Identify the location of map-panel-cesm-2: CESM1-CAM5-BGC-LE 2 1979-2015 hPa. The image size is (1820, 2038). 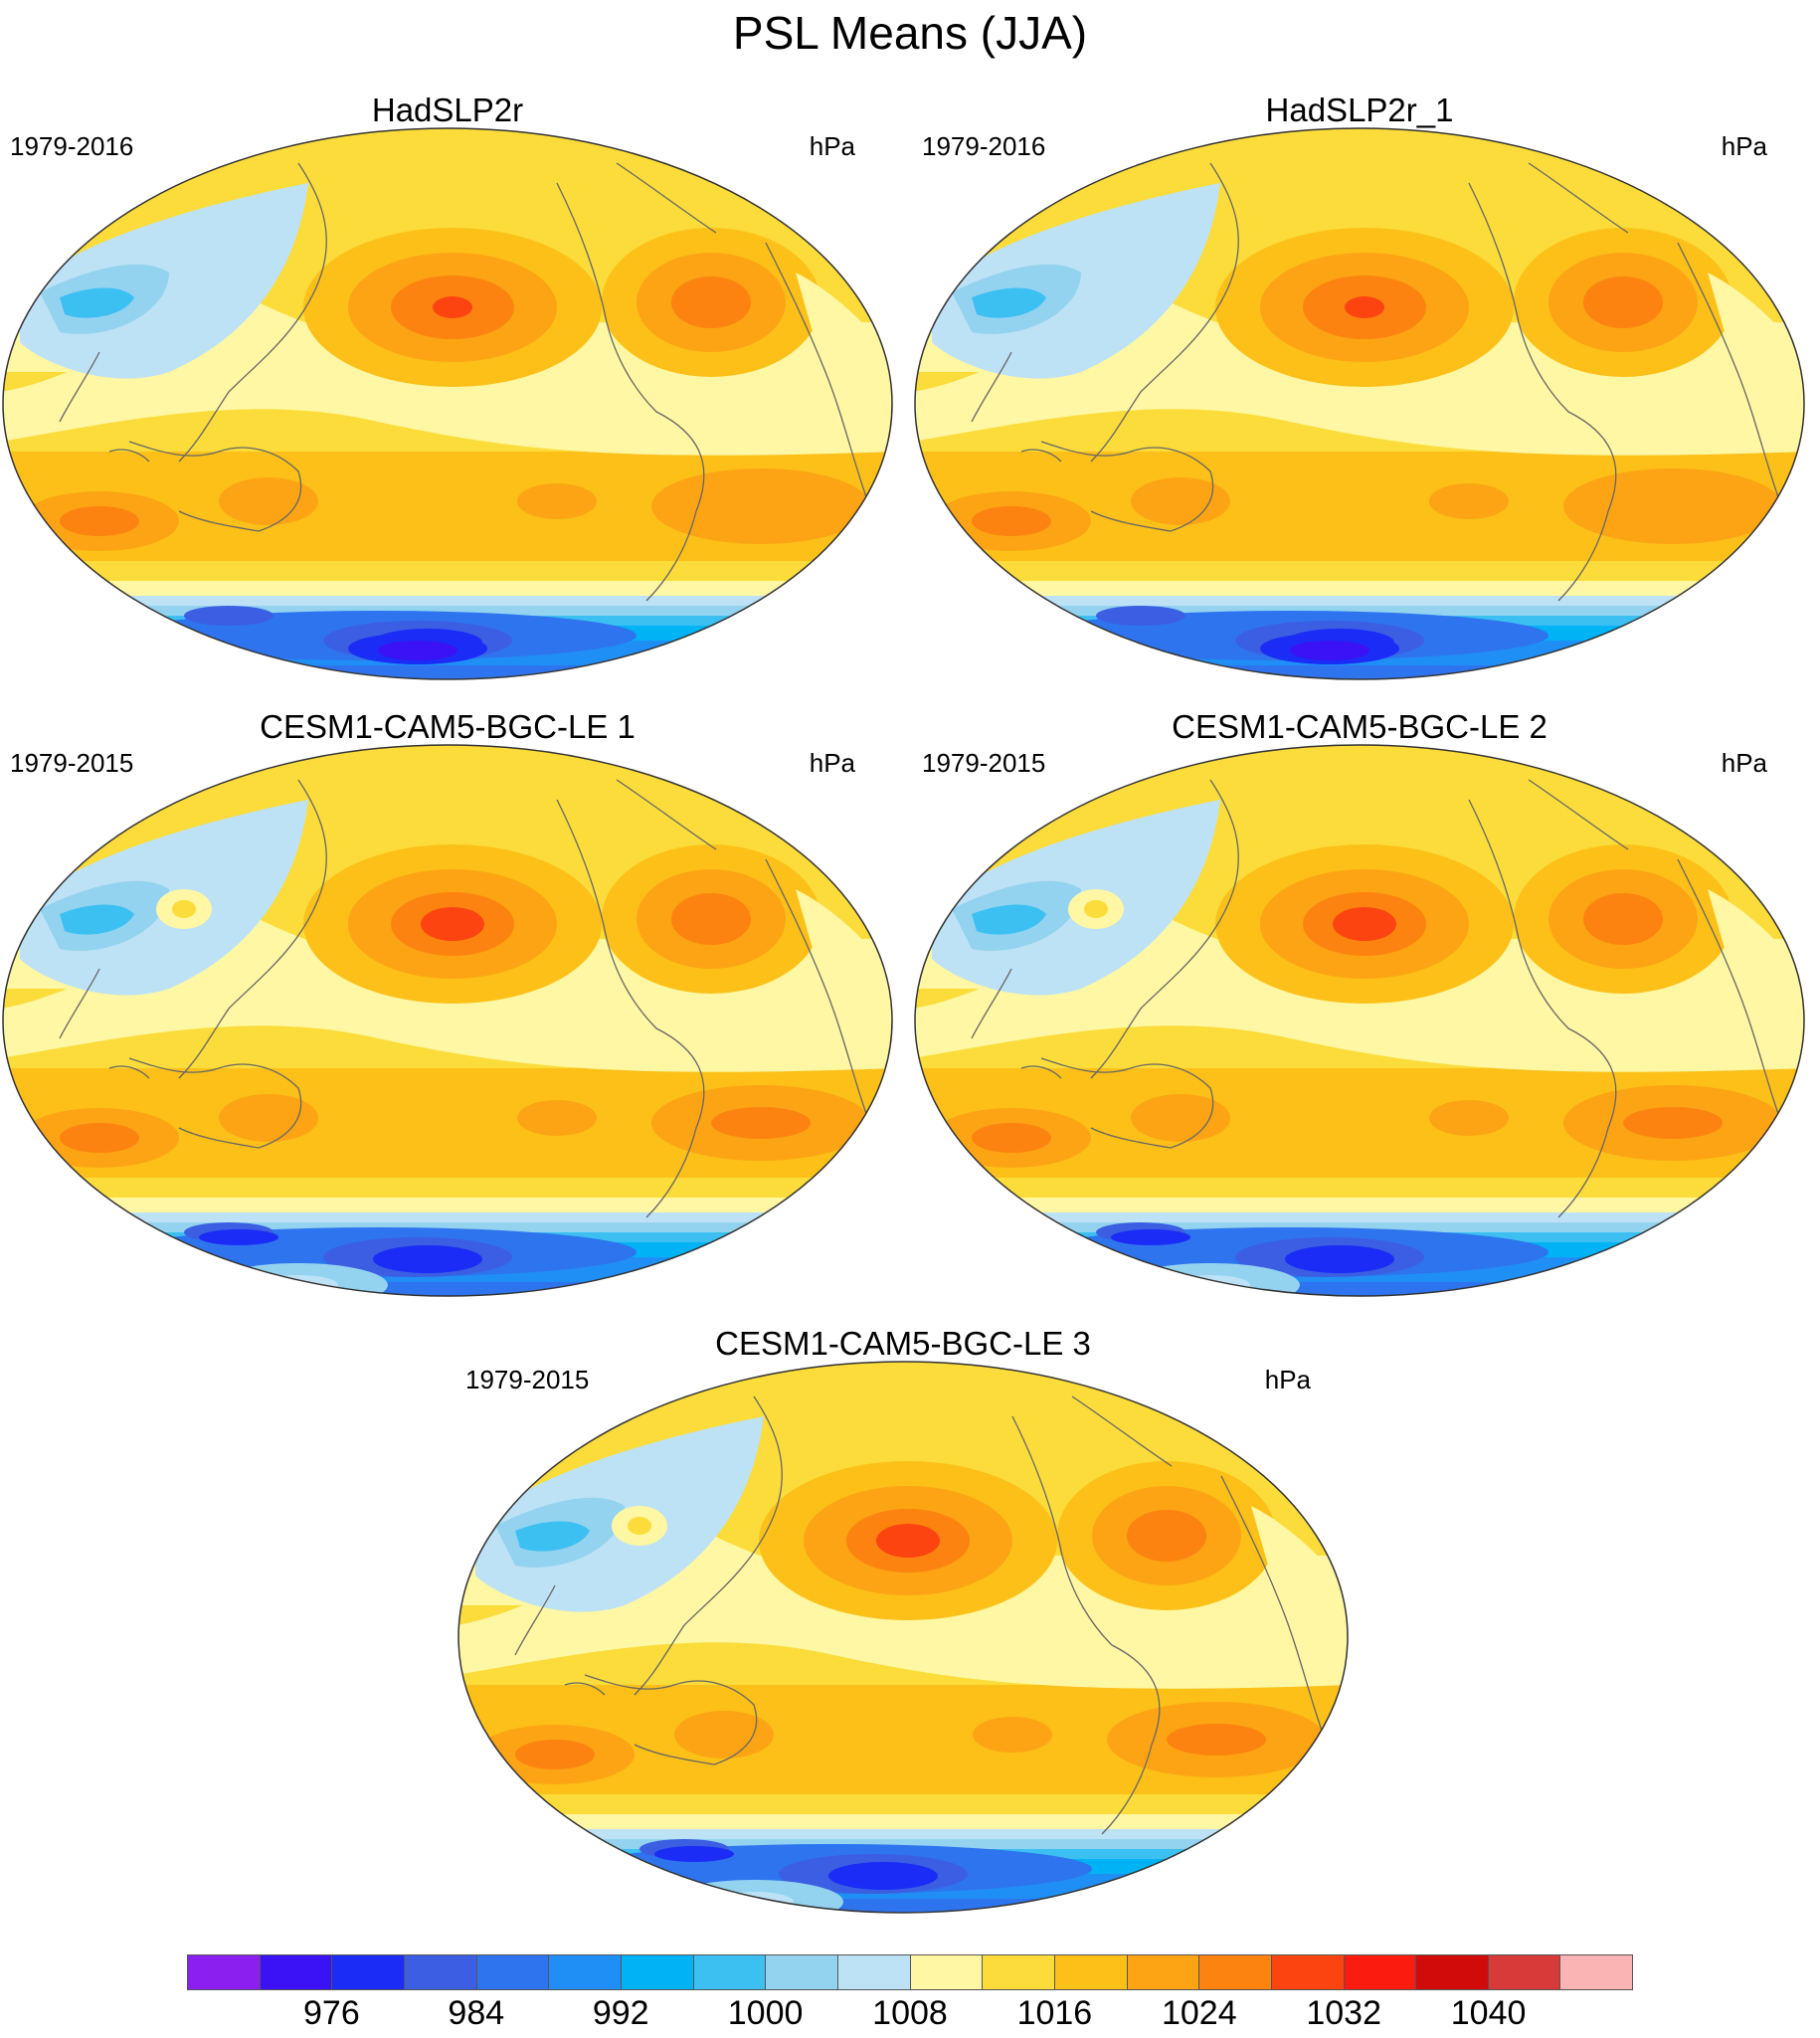
(1359, 1006).